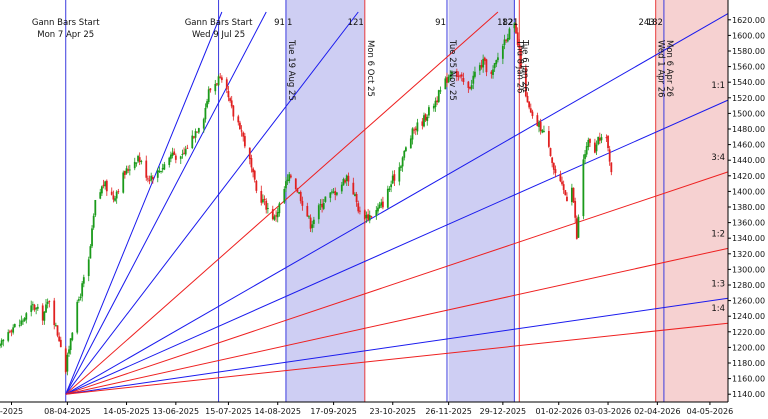 This screenshot has width=768, height=419. What do you see at coordinates (661, 69) in the screenshot?
I see `cycle-date-label: Wed 1 Apr 26` at bounding box center [661, 69].